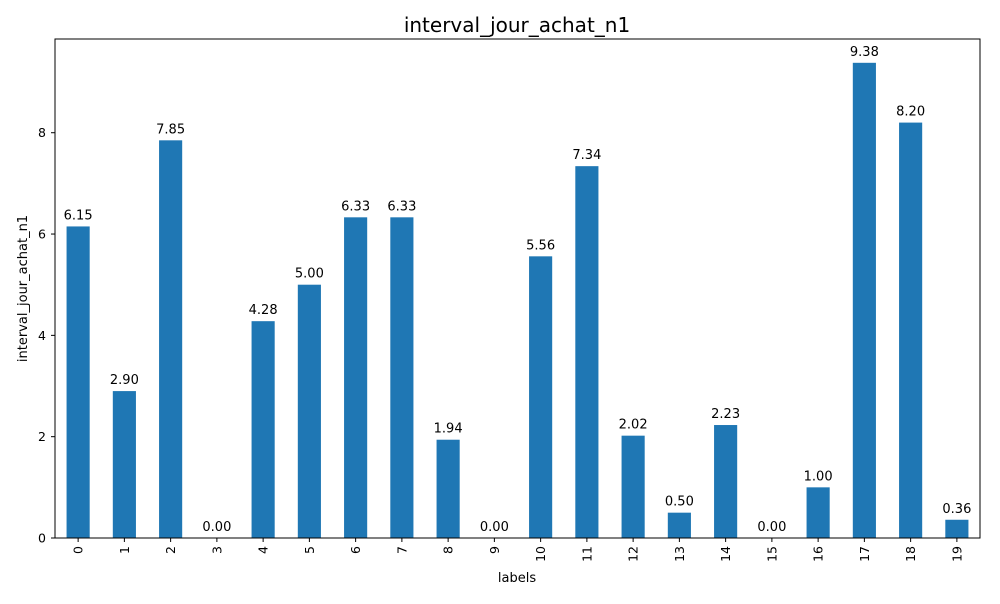 This screenshot has height=604, width=1000. What do you see at coordinates (517, 578) in the screenshot?
I see `x-axis-label: labels` at bounding box center [517, 578].